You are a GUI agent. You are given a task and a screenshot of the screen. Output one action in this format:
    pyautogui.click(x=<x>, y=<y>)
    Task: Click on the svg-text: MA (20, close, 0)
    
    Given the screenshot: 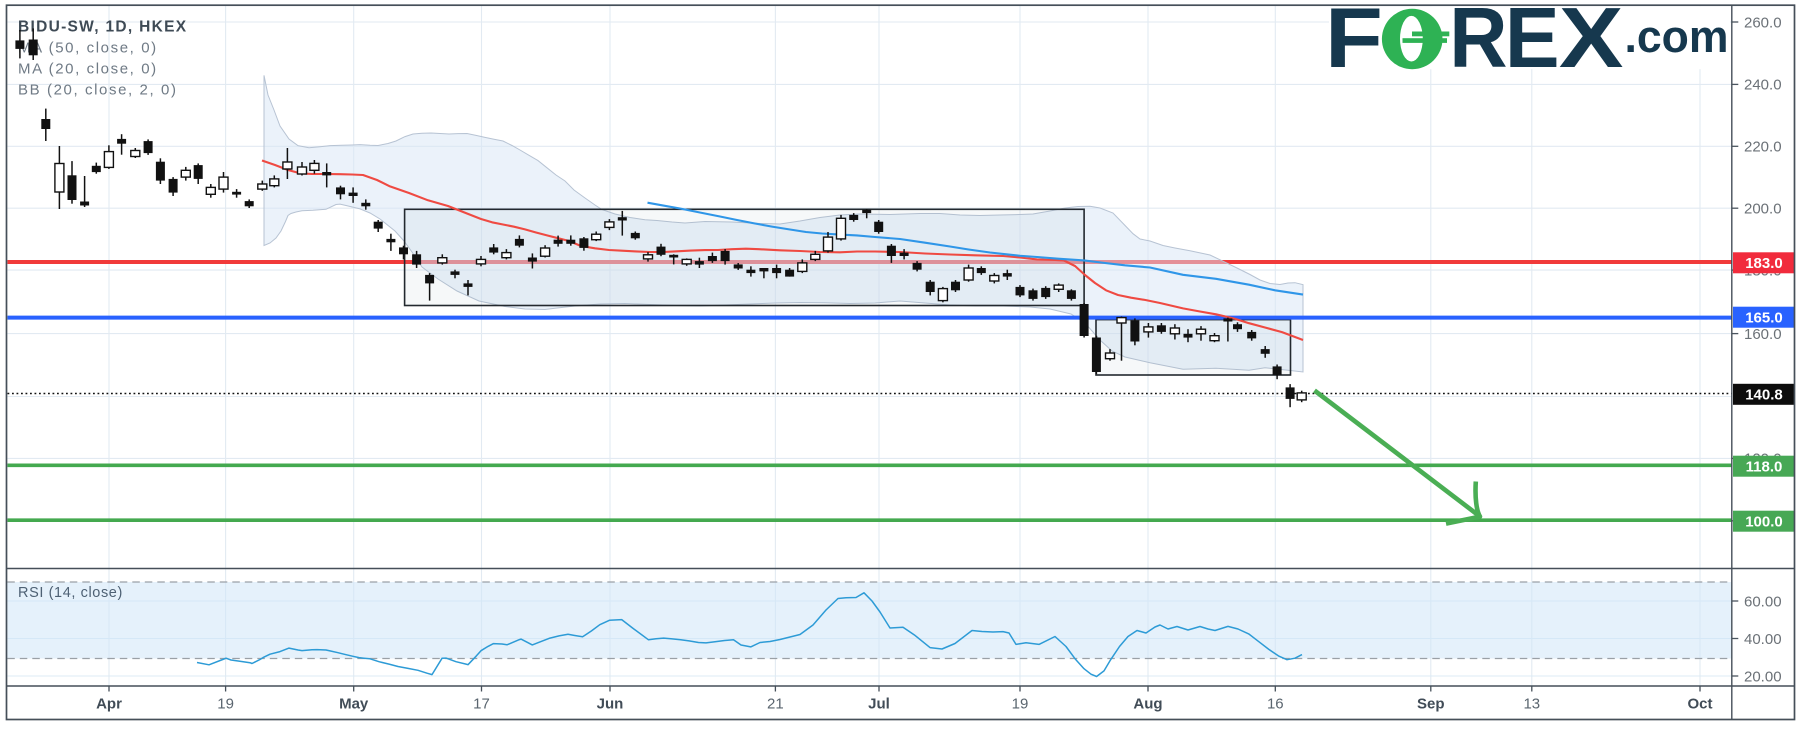 What is the action you would take?
    pyautogui.click(x=88, y=69)
    